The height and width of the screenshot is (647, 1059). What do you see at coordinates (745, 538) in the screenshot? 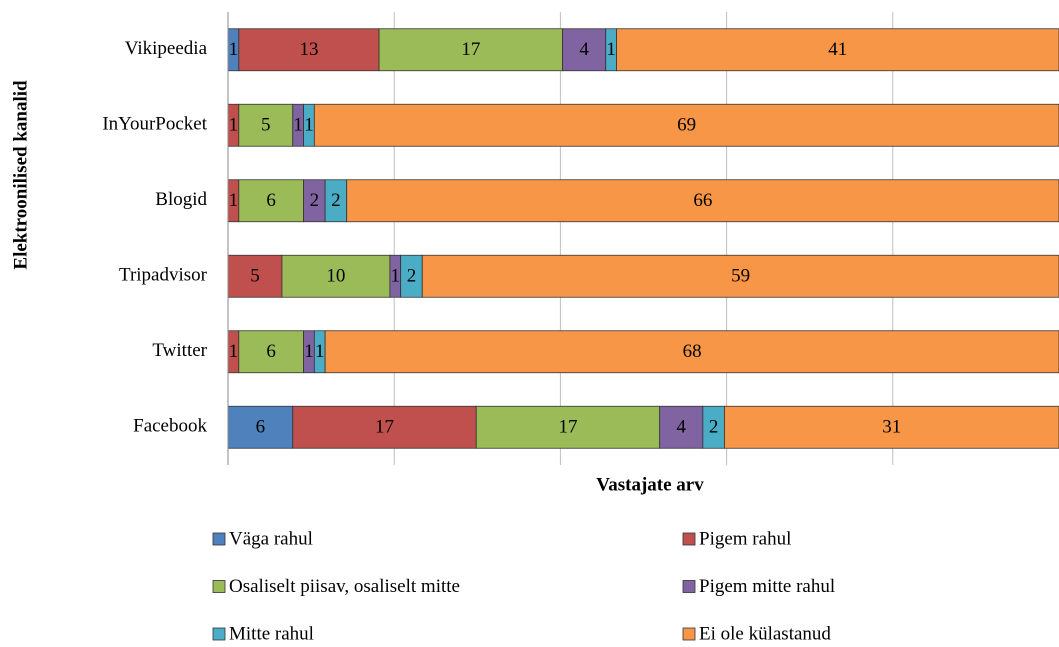
I see `legend-label: Pigem rahul` at bounding box center [745, 538].